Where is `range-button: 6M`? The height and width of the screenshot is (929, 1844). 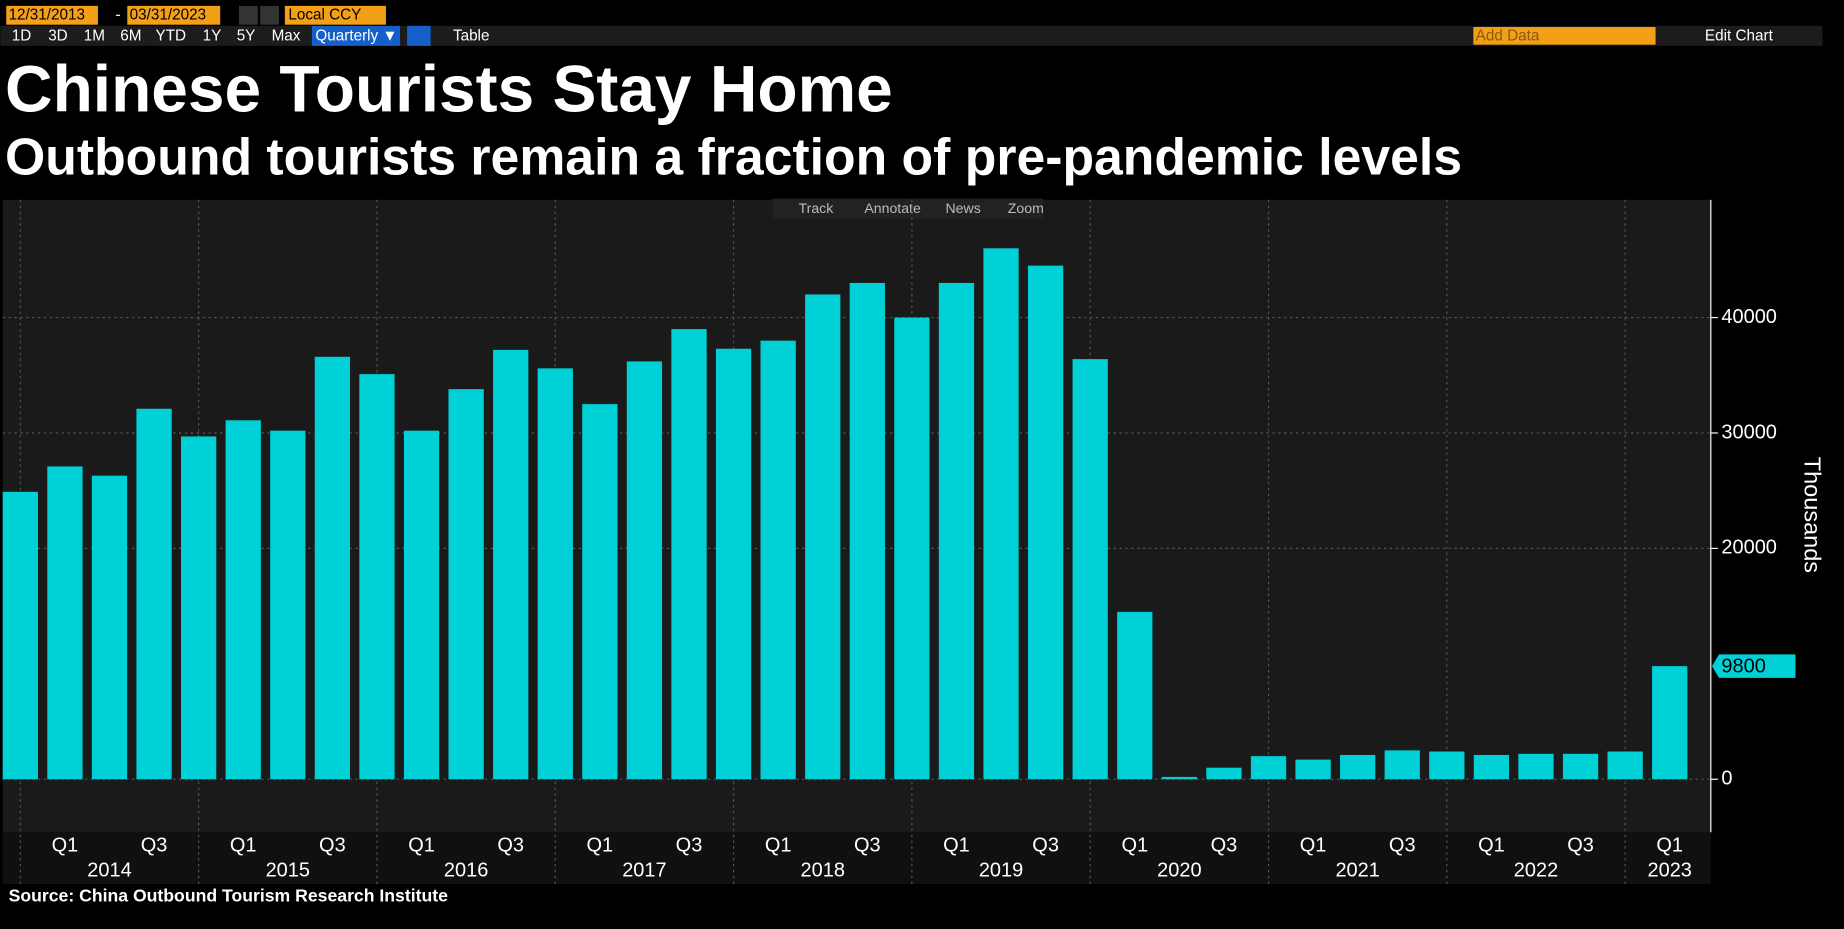 range-button: 6M is located at coordinates (130, 35).